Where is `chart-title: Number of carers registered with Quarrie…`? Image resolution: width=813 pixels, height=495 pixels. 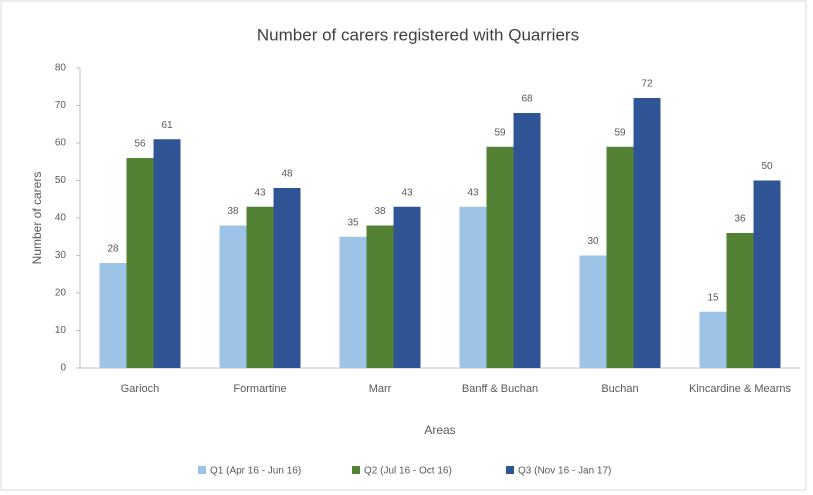 chart-title: Number of carers registered with Quarrie… is located at coordinates (418, 34).